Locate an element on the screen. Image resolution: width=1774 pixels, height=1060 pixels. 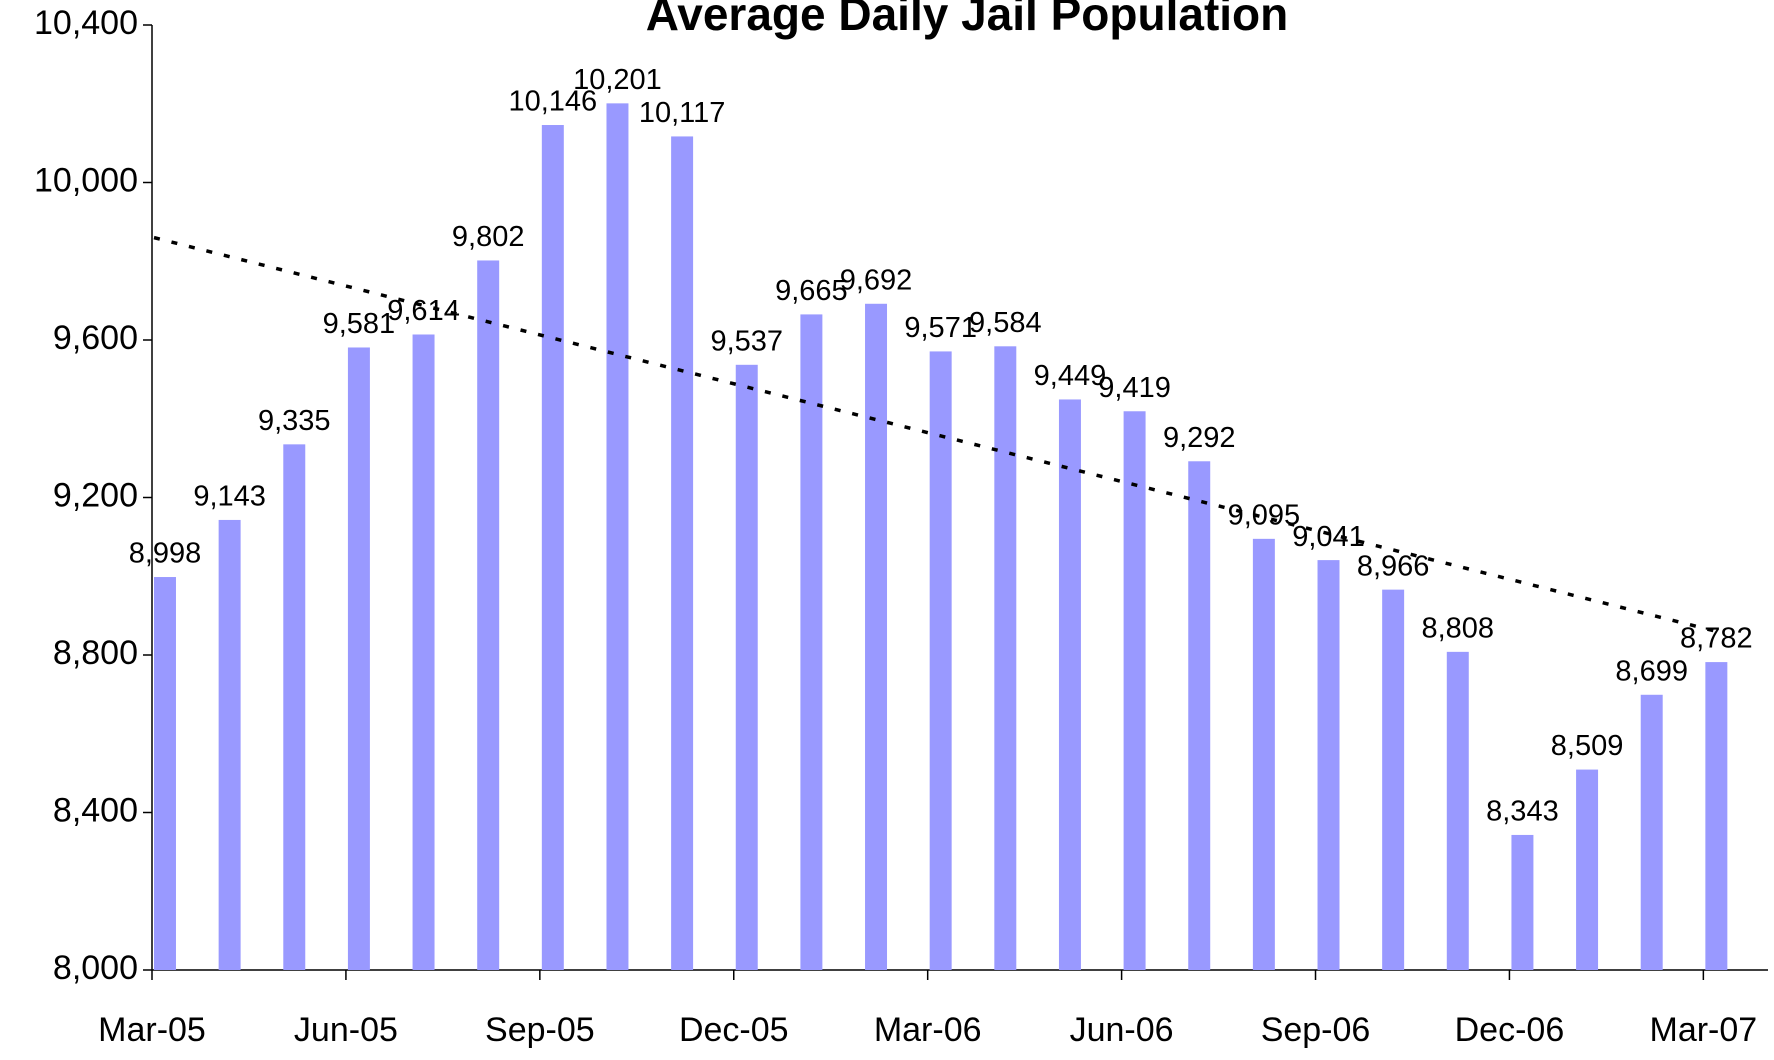
data-label: 9,335 is located at coordinates (294, 421).